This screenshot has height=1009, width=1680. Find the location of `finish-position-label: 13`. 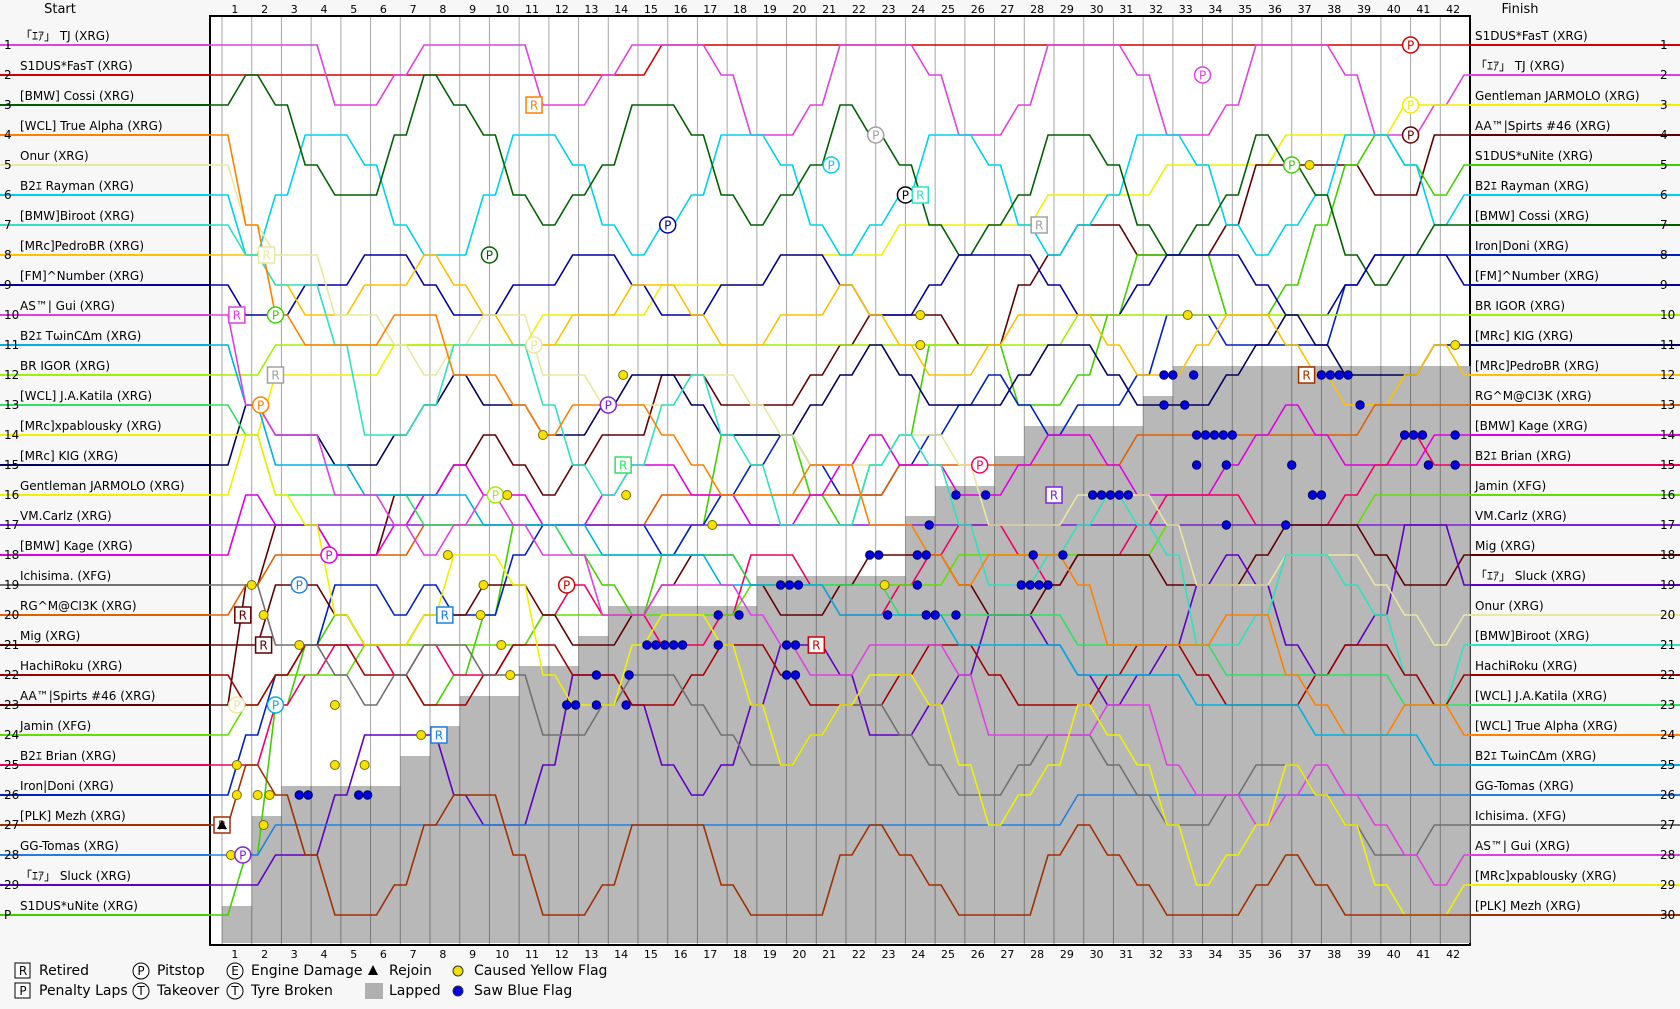

finish-position-label: 13 is located at coordinates (1667, 405).